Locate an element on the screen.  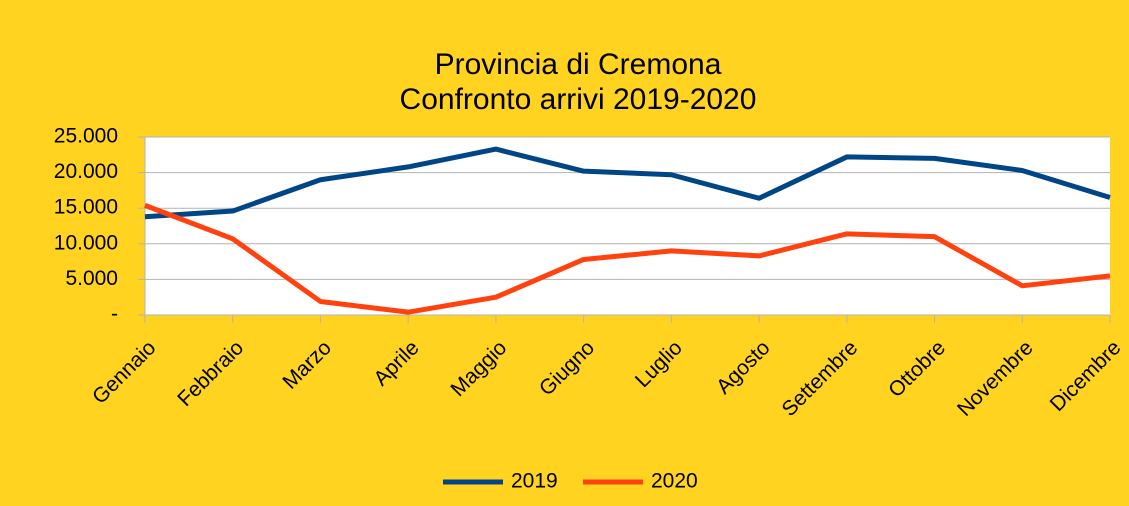
y-tick-label: 5.000 is located at coordinates (91, 278).